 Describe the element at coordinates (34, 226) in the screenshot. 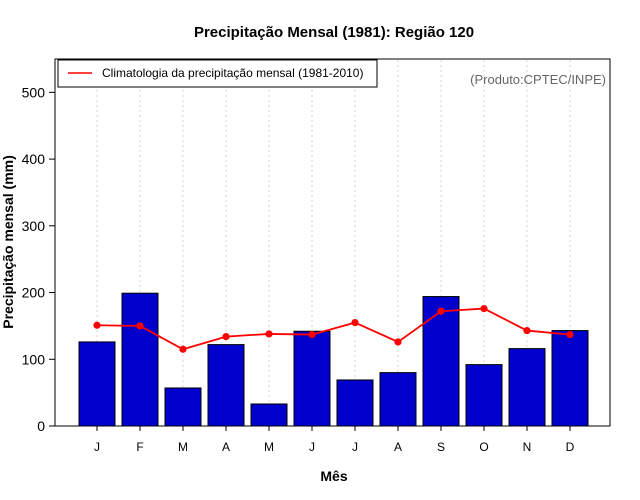

I see `y-tick-label: 300` at that location.